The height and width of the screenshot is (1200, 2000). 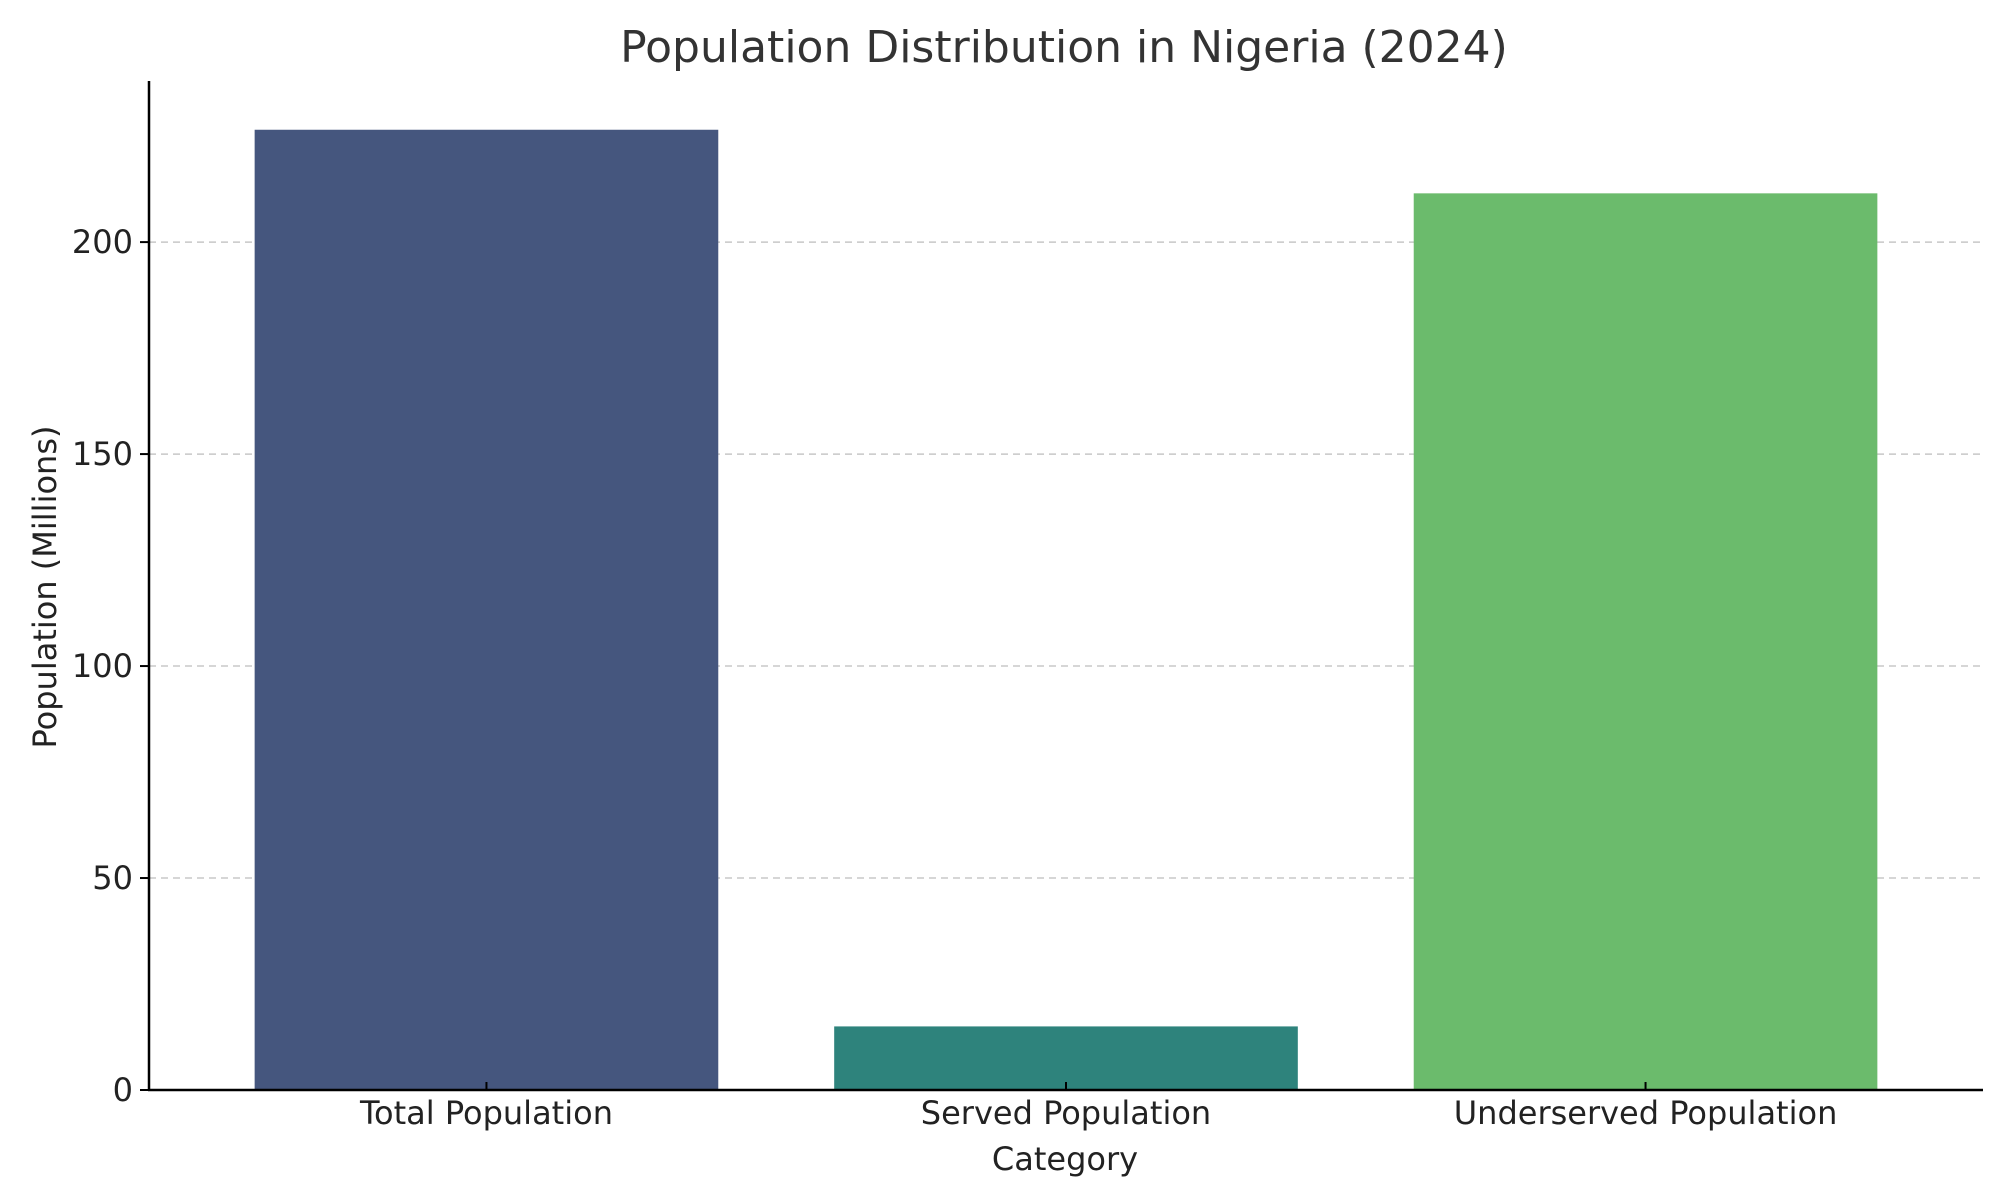 I want to click on y-tick-label: 100, so click(x=102, y=666).